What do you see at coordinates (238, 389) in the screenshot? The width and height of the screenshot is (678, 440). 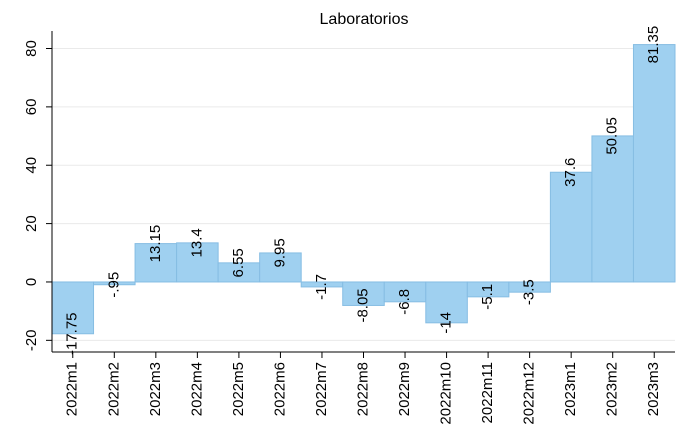 I see `x-tick-label: 2022m5` at bounding box center [238, 389].